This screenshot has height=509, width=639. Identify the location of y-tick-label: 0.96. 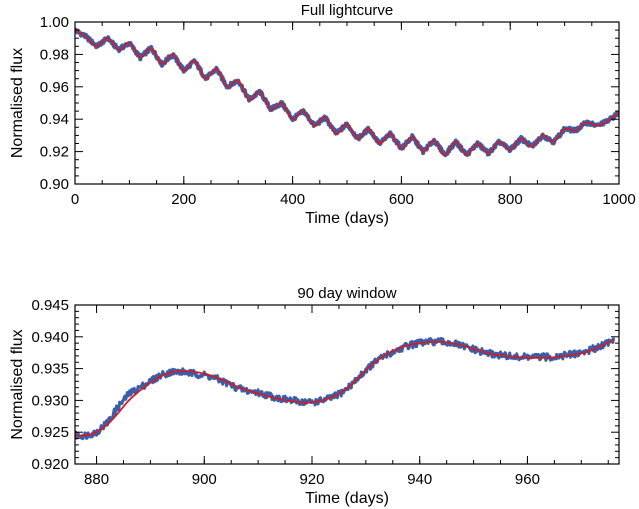
(54, 87).